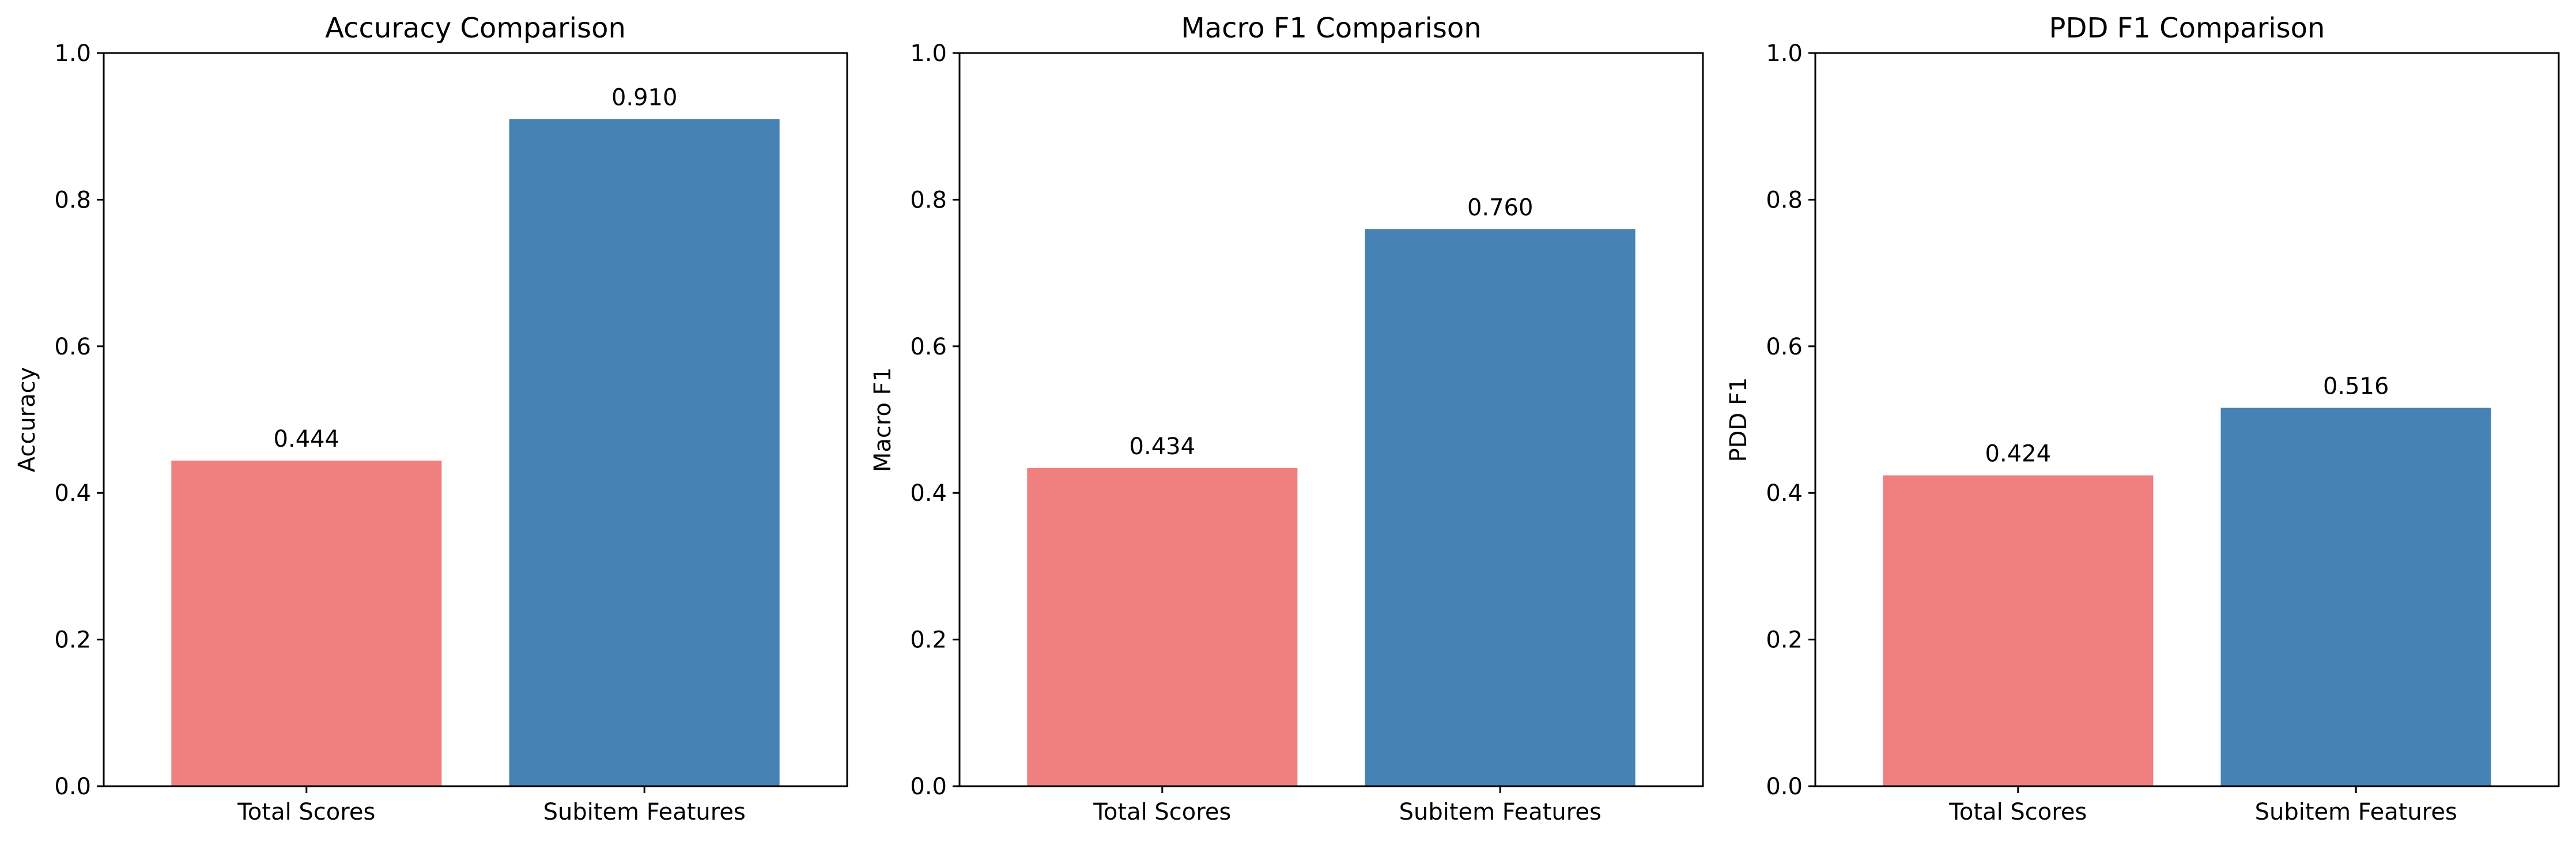 The width and height of the screenshot is (2576, 845). I want to click on bar-value-label: 0.910, so click(644, 98).